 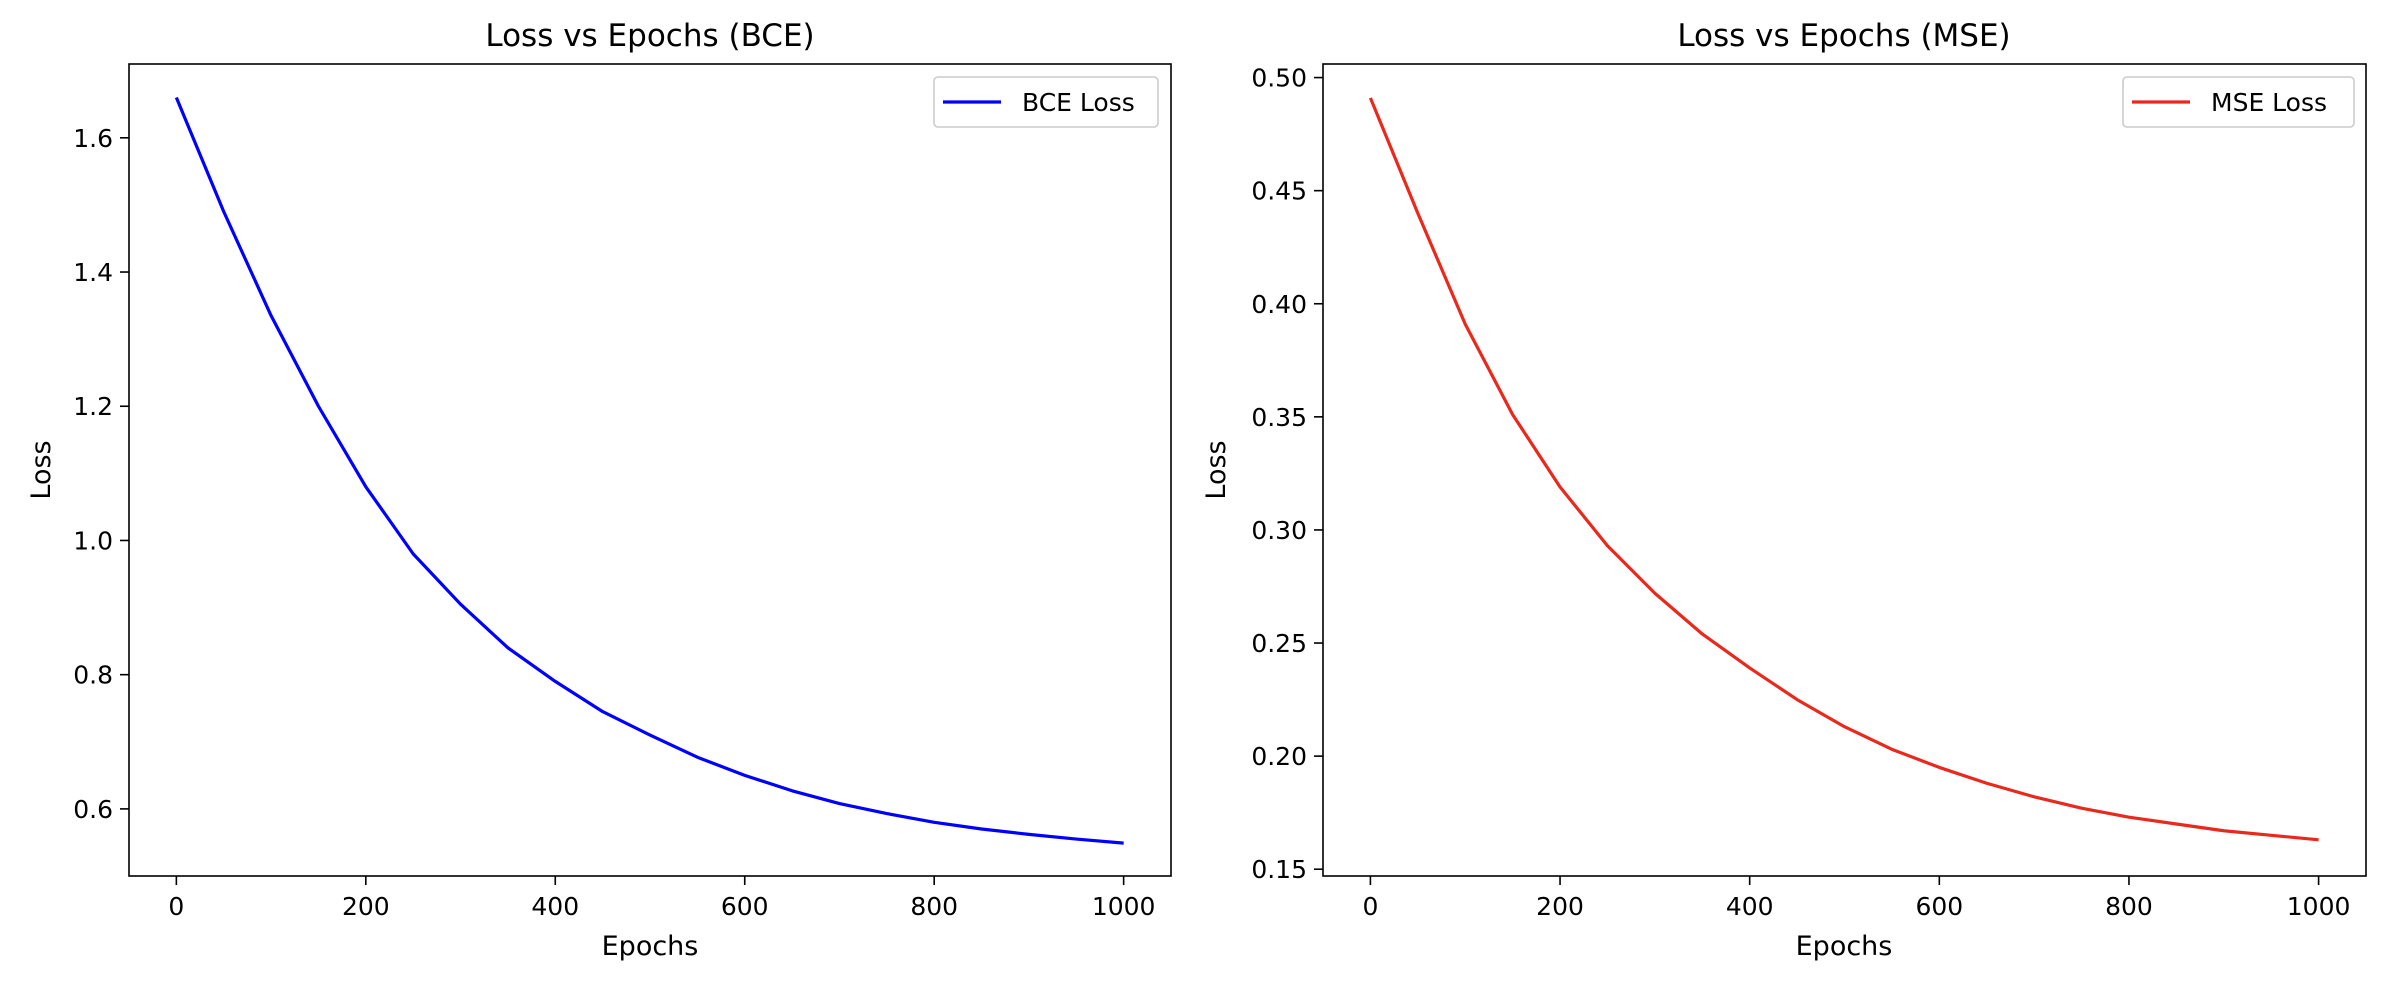 I want to click on legend-label-mse-loss: MSE Loss, so click(x=2269, y=102).